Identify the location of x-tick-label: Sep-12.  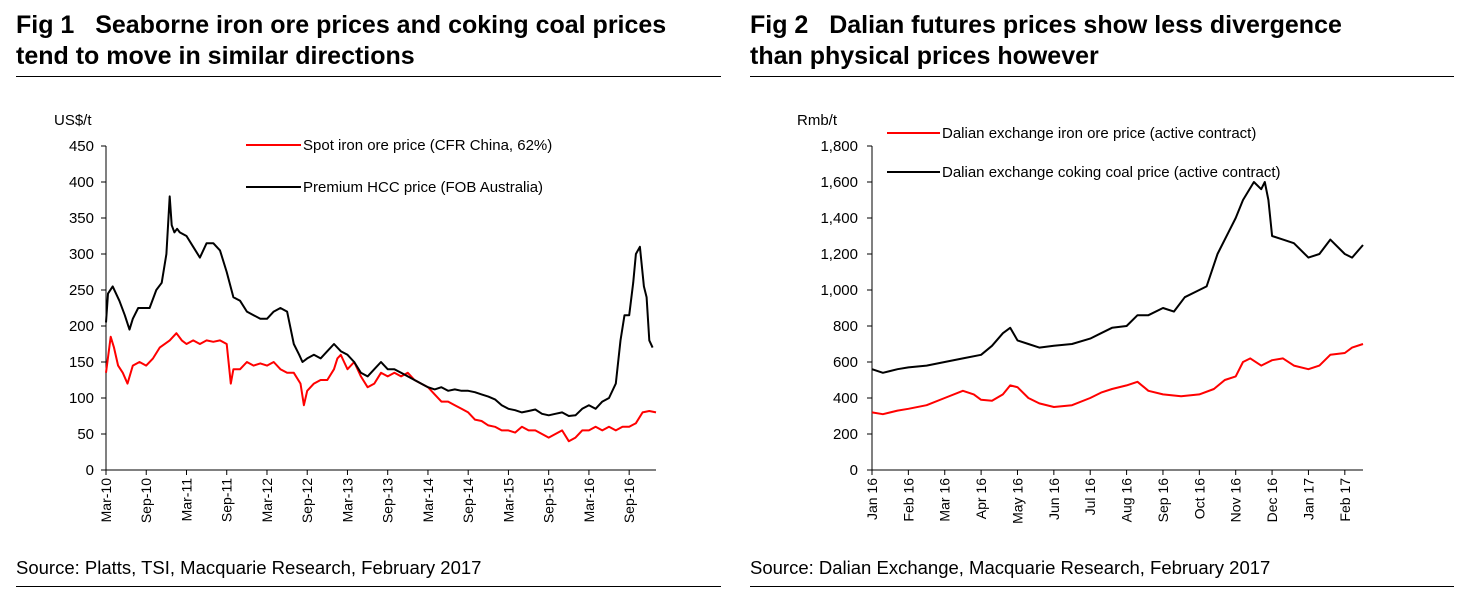
(307, 500).